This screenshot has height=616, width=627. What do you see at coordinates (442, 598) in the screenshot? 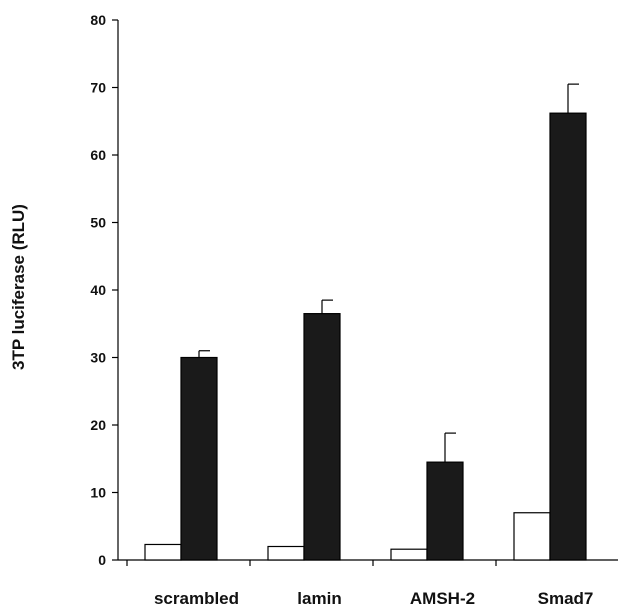
I see `x-category-label: AMSH-2` at bounding box center [442, 598].